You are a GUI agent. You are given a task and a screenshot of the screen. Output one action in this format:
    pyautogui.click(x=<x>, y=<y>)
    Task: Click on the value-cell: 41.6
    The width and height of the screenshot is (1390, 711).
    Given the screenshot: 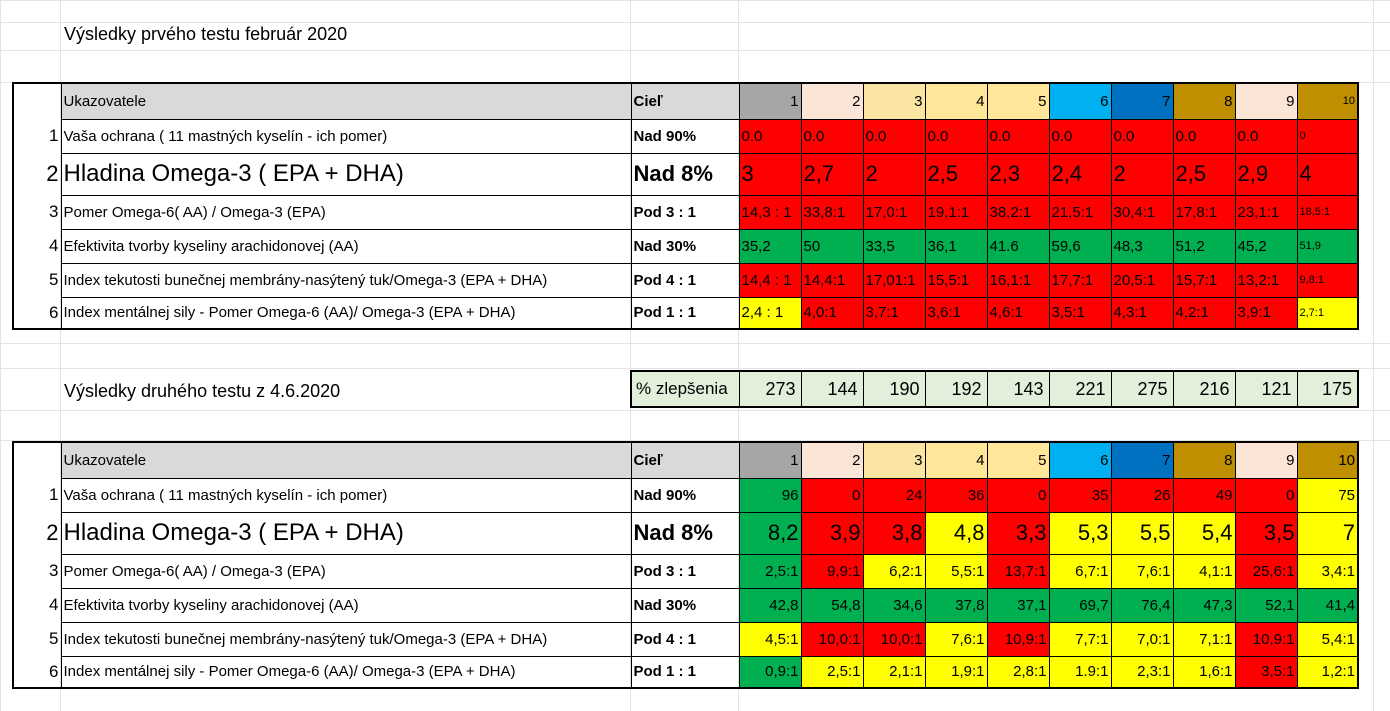 What is the action you would take?
    pyautogui.click(x=1018, y=246)
    